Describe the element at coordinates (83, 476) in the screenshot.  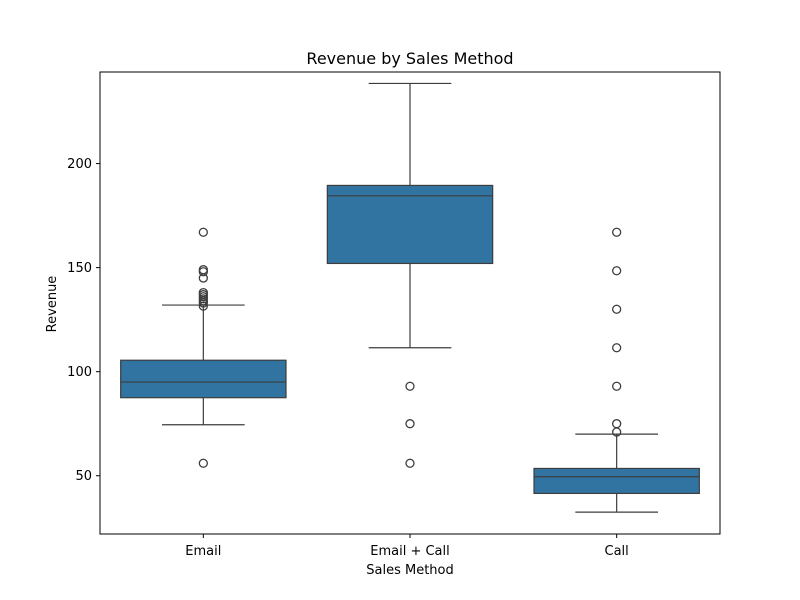
I see `y-tick-label: 50` at that location.